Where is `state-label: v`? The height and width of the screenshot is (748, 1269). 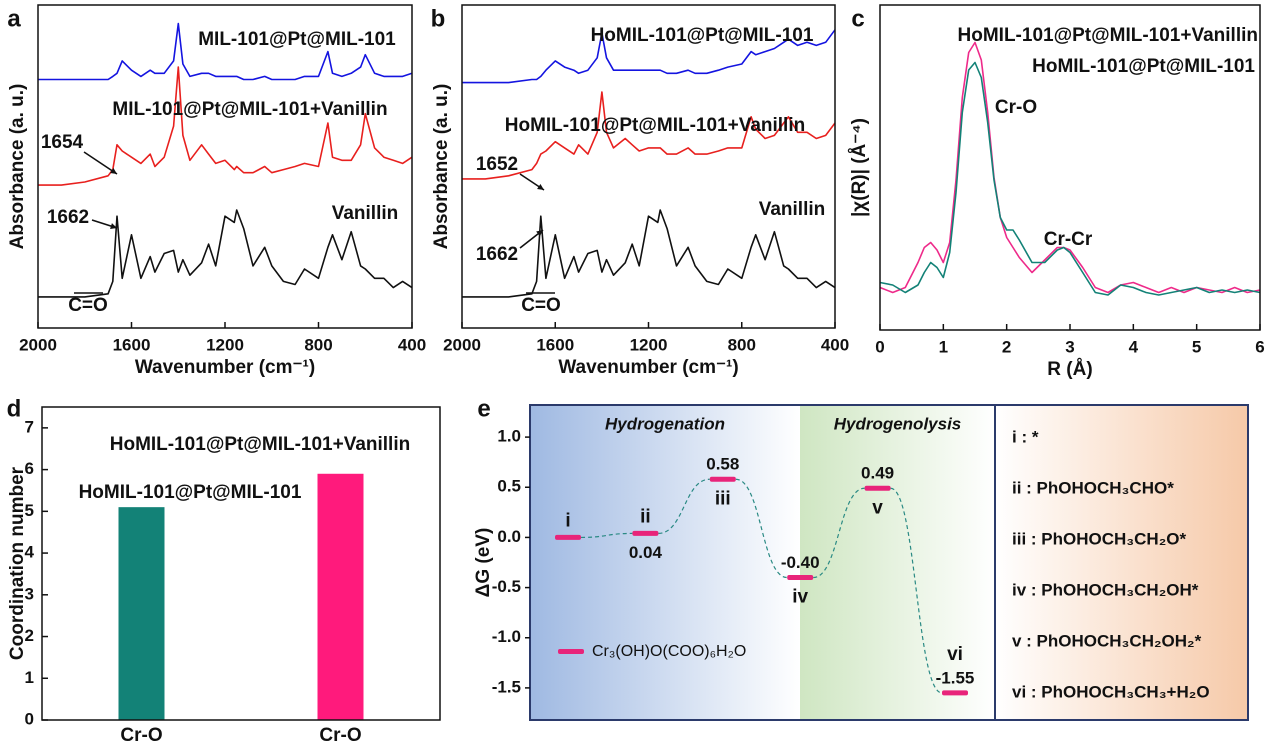 state-label: v is located at coordinates (877, 507).